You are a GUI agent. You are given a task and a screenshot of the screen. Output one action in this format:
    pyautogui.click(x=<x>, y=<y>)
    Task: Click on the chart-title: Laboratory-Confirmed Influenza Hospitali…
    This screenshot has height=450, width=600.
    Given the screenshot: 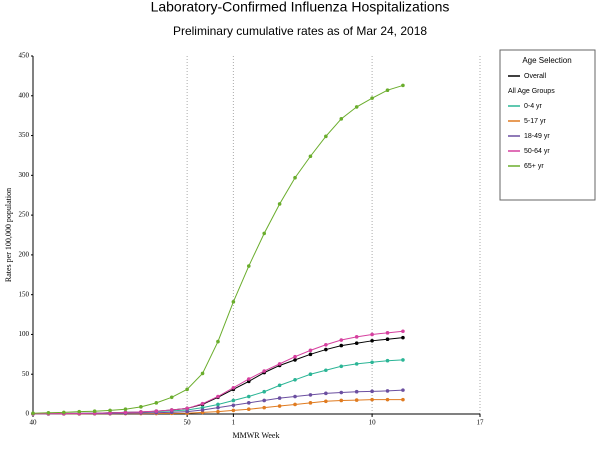 What is the action you would take?
    pyautogui.click(x=300, y=7)
    